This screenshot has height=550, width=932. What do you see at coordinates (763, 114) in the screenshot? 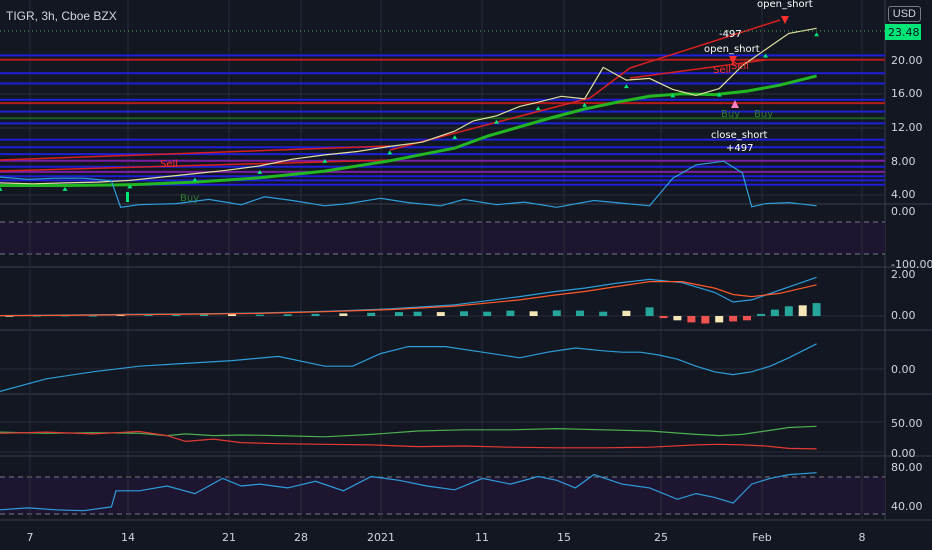
I see `label-buy-b: Buy` at bounding box center [763, 114].